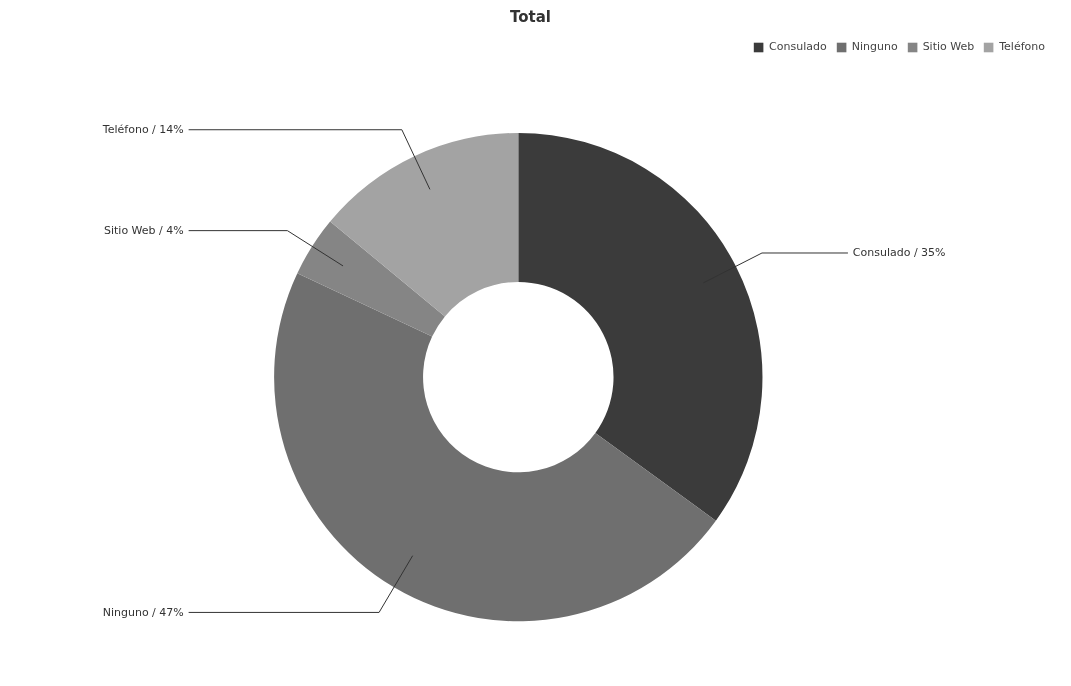  I want to click on chart-title: Total, so click(530, 16).